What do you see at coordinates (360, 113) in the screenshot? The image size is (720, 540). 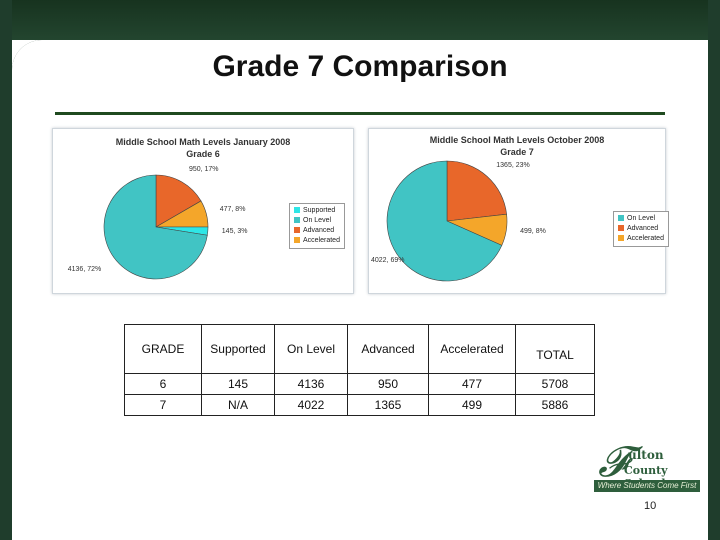 I see `title-underline` at bounding box center [360, 113].